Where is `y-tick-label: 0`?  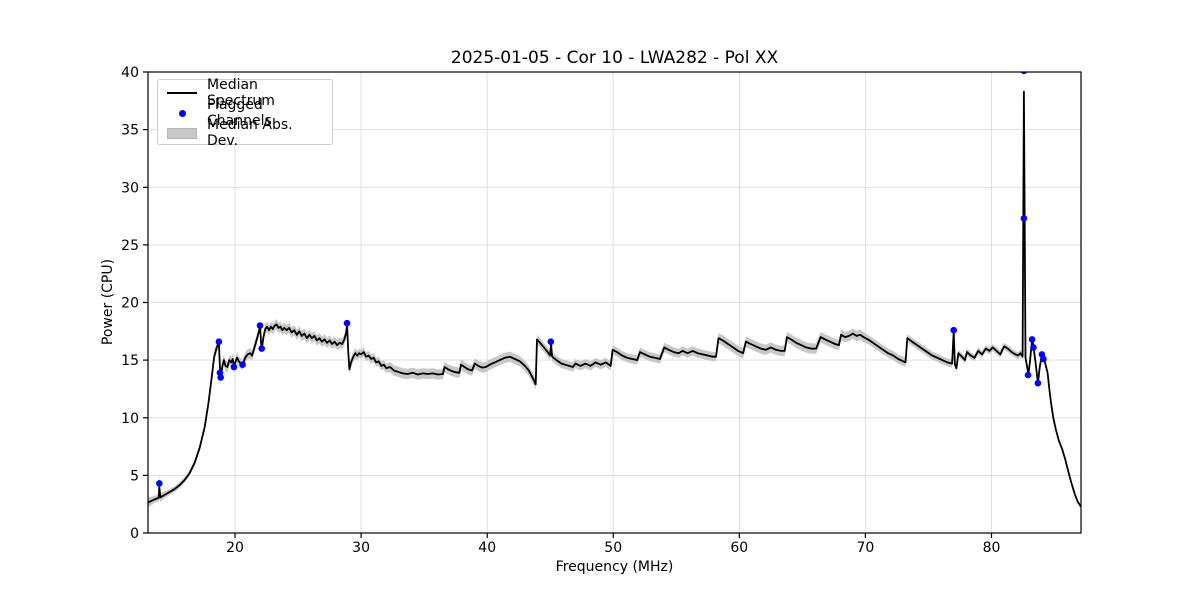 y-tick-label: 0 is located at coordinates (134, 534).